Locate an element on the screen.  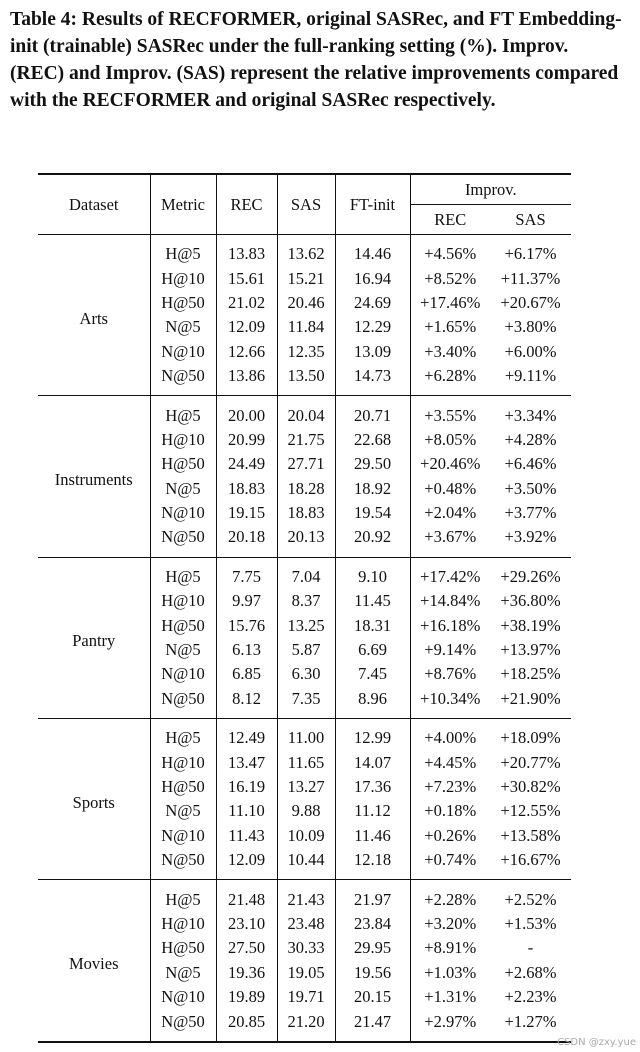
value-cell: 7.75 is located at coordinates (247, 573).